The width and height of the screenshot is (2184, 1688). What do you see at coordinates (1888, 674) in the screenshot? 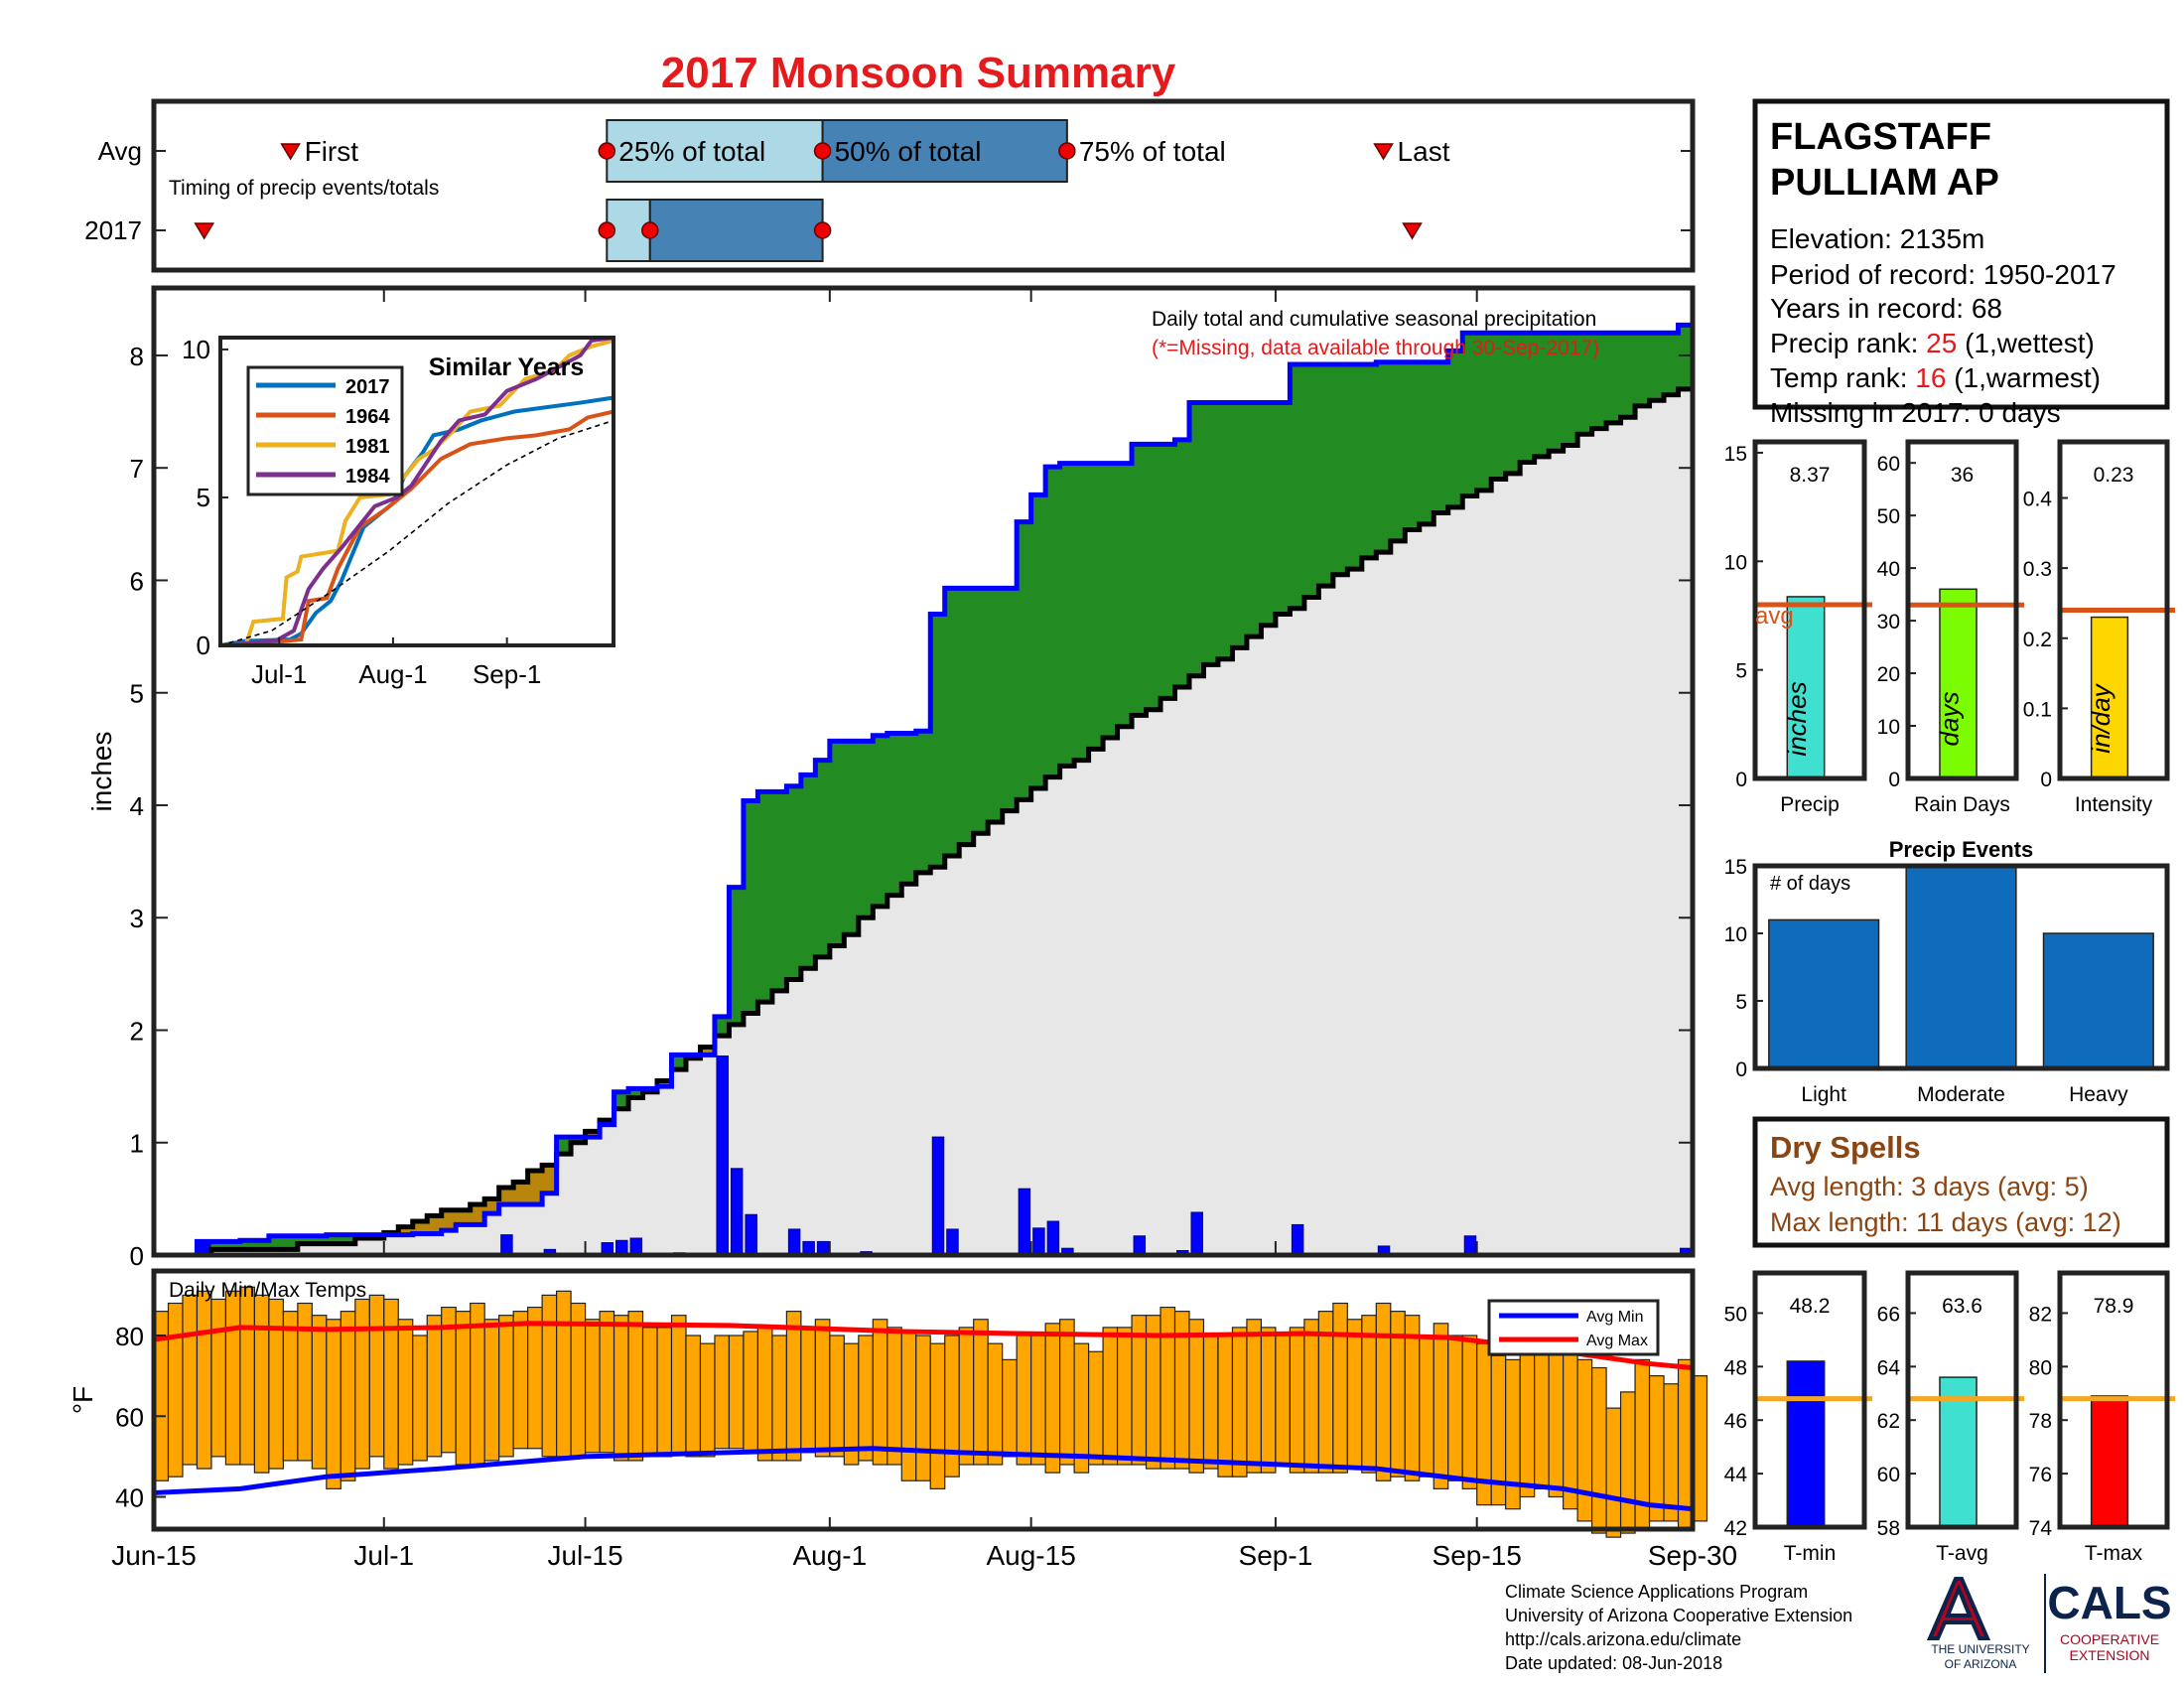
I see `rain-days-ytick-label: 20` at bounding box center [1888, 674].